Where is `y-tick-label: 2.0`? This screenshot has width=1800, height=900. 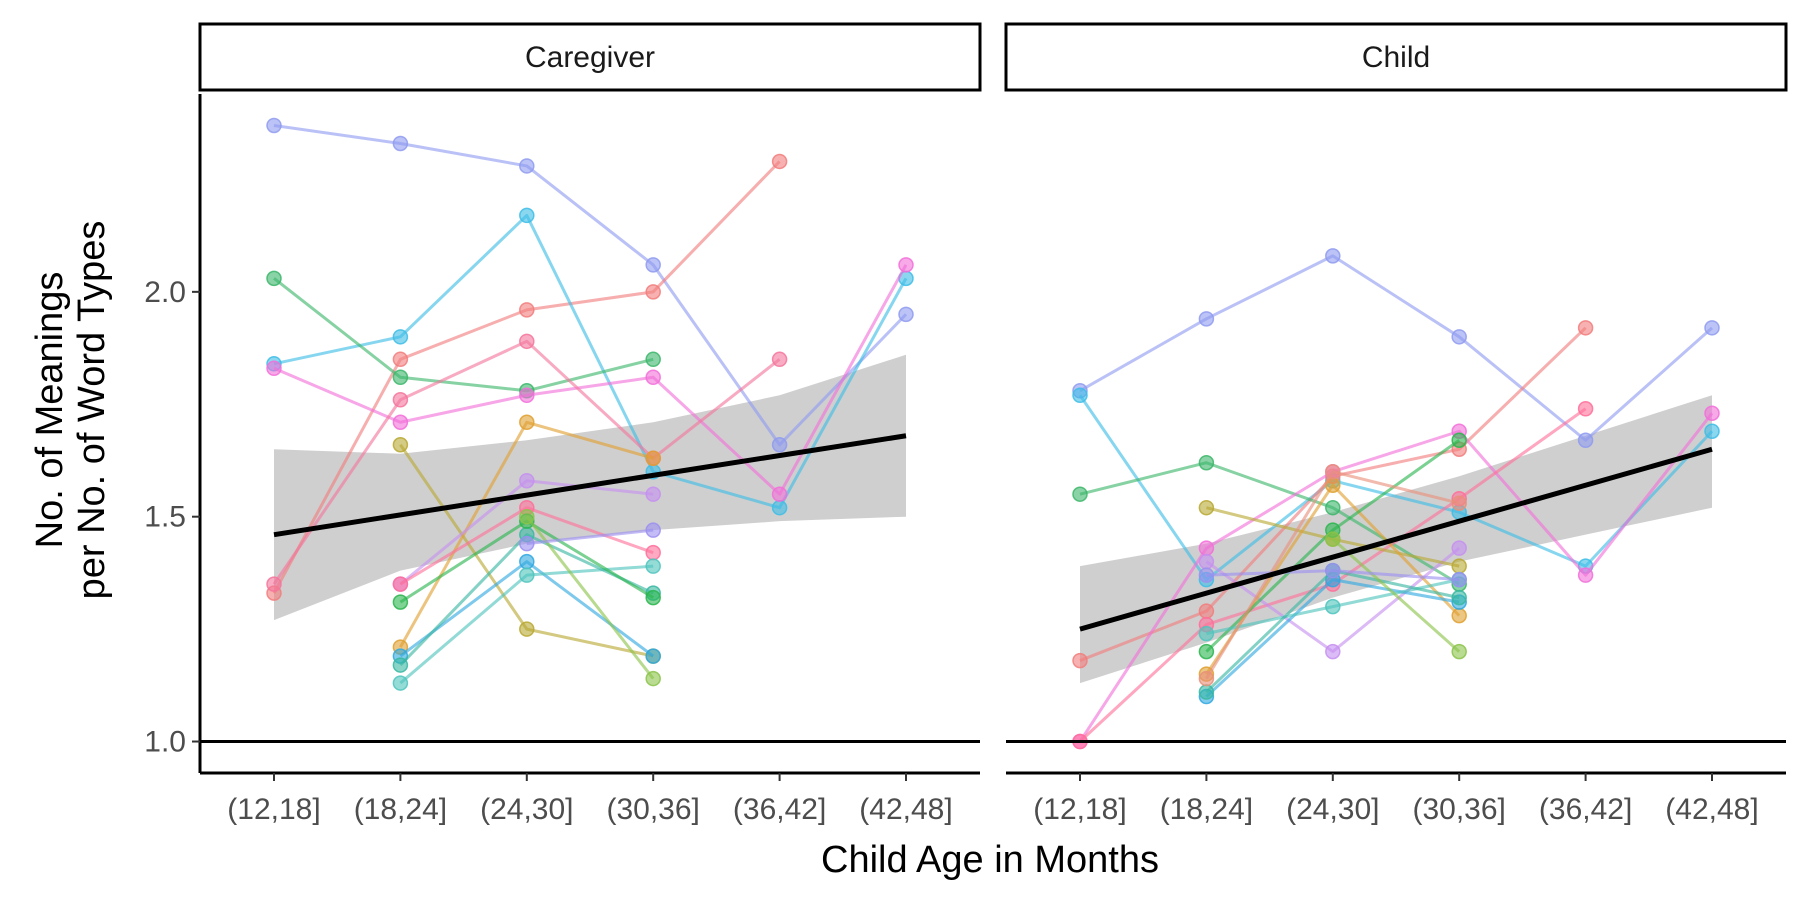 y-tick-label: 2.0 is located at coordinates (165, 292).